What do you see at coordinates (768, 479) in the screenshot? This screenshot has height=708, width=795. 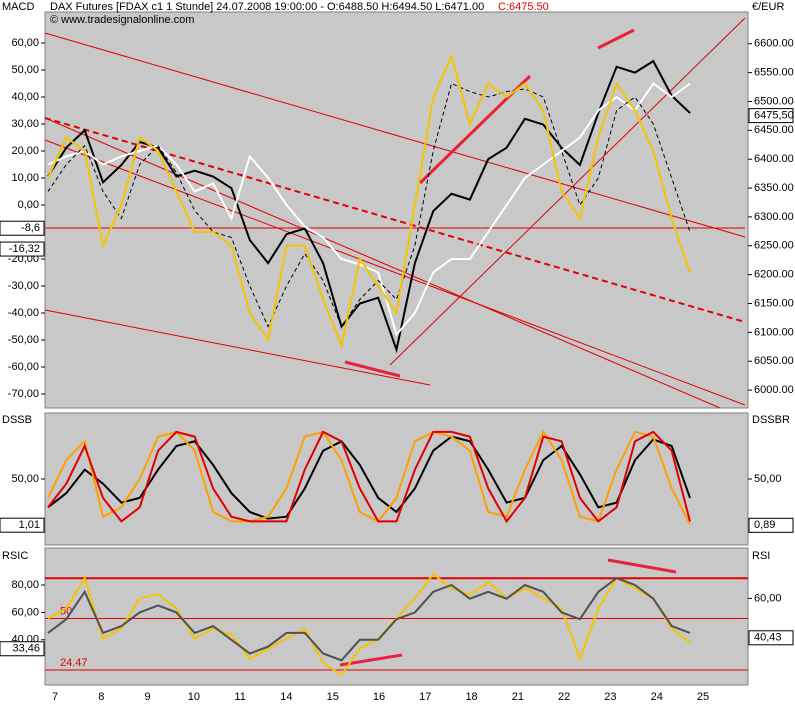 I see `y2-tick-label: 50,00` at bounding box center [768, 479].